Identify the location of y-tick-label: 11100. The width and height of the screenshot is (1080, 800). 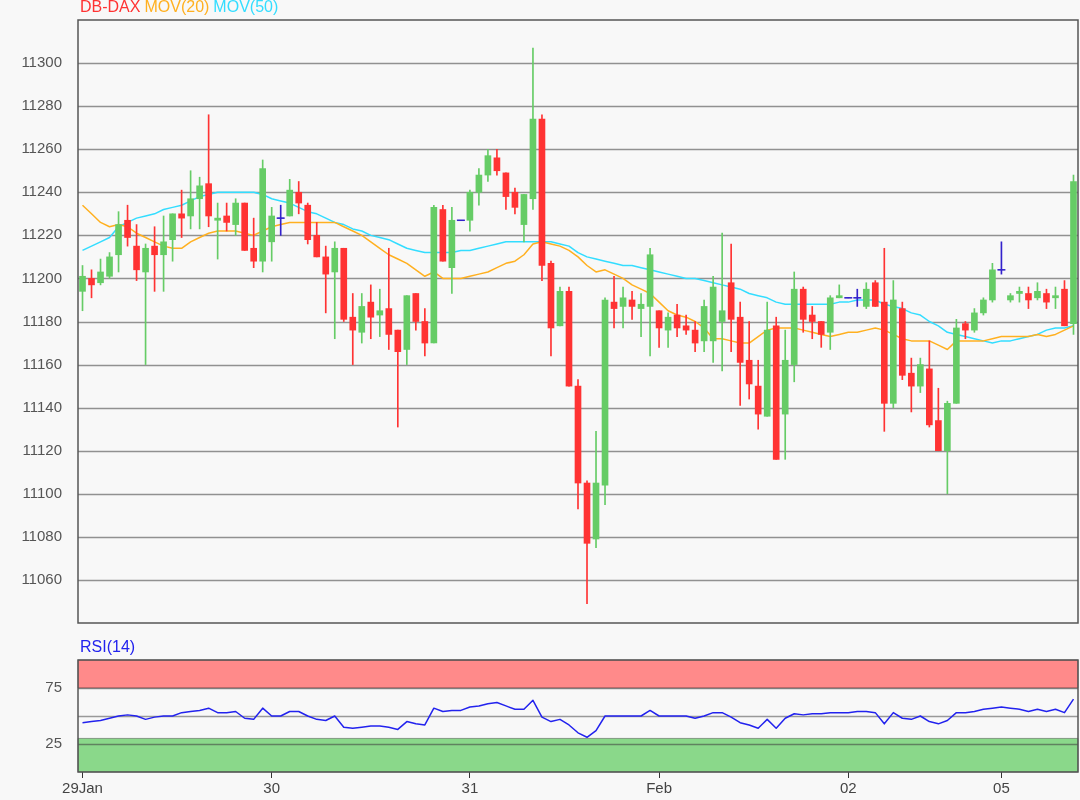
(42, 492).